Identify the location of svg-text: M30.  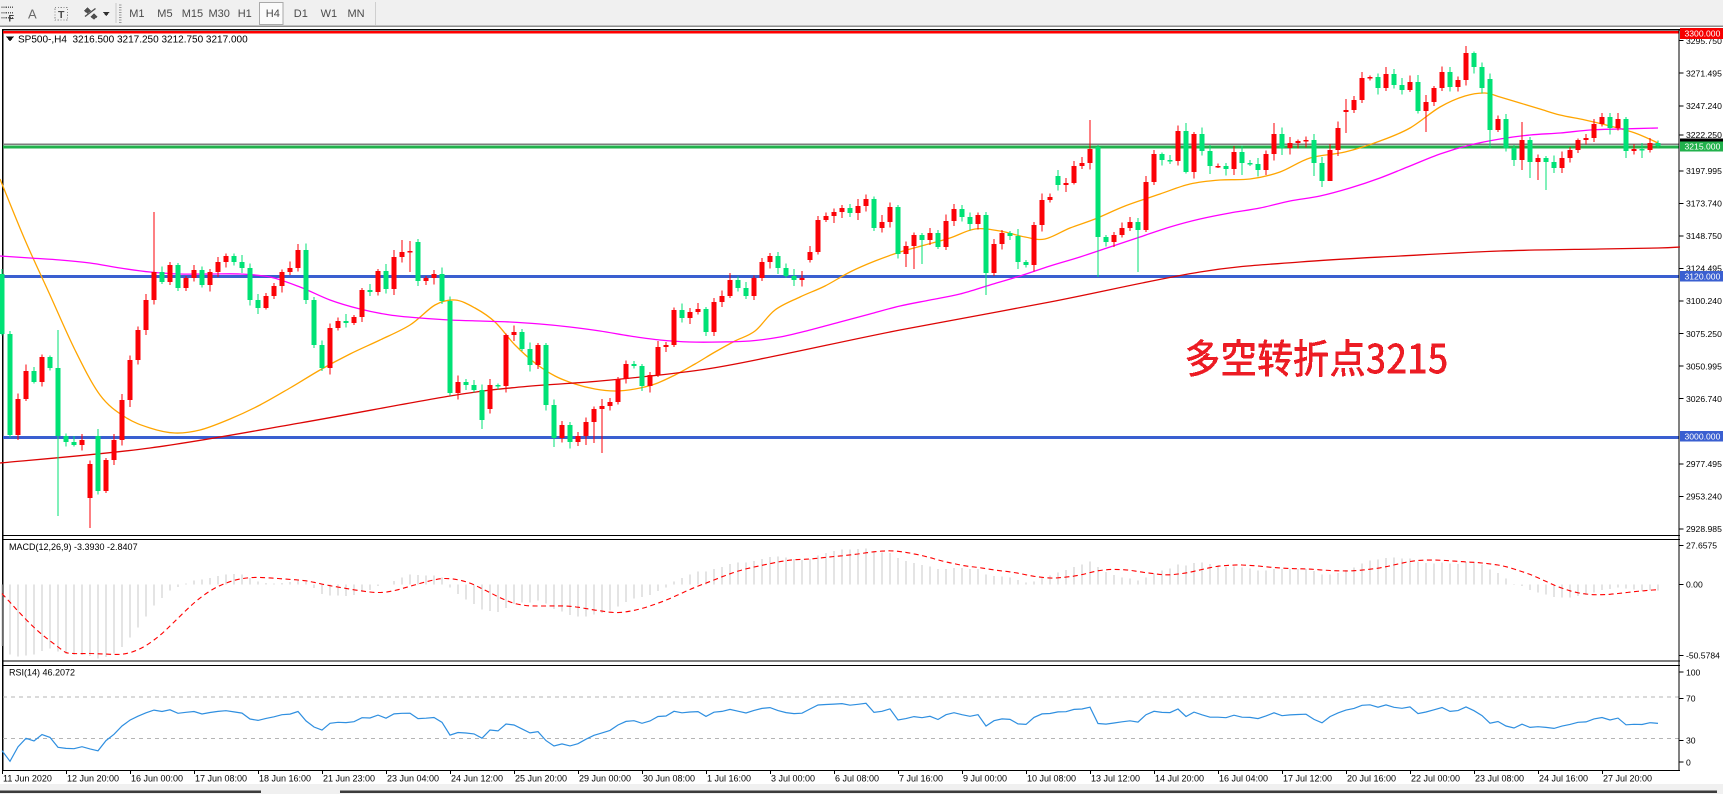
(219, 14).